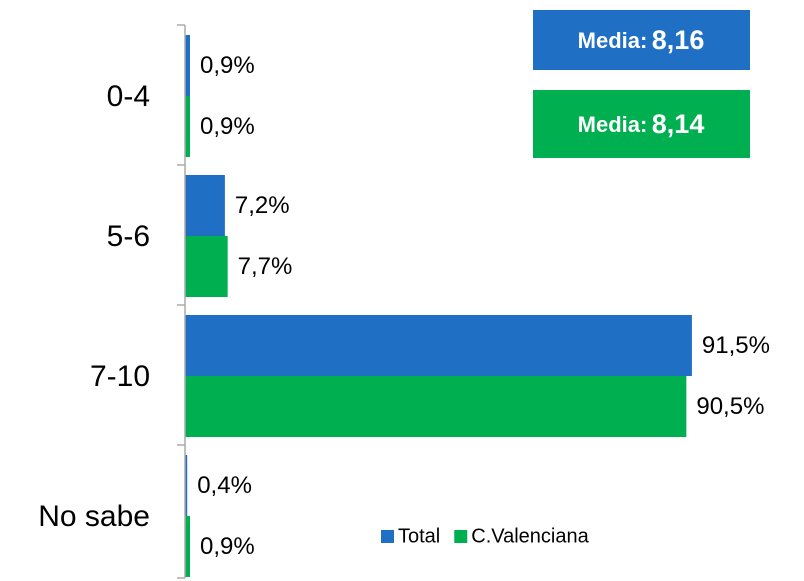  Describe the element at coordinates (120, 376) in the screenshot. I see `category-label: 7-10` at that location.